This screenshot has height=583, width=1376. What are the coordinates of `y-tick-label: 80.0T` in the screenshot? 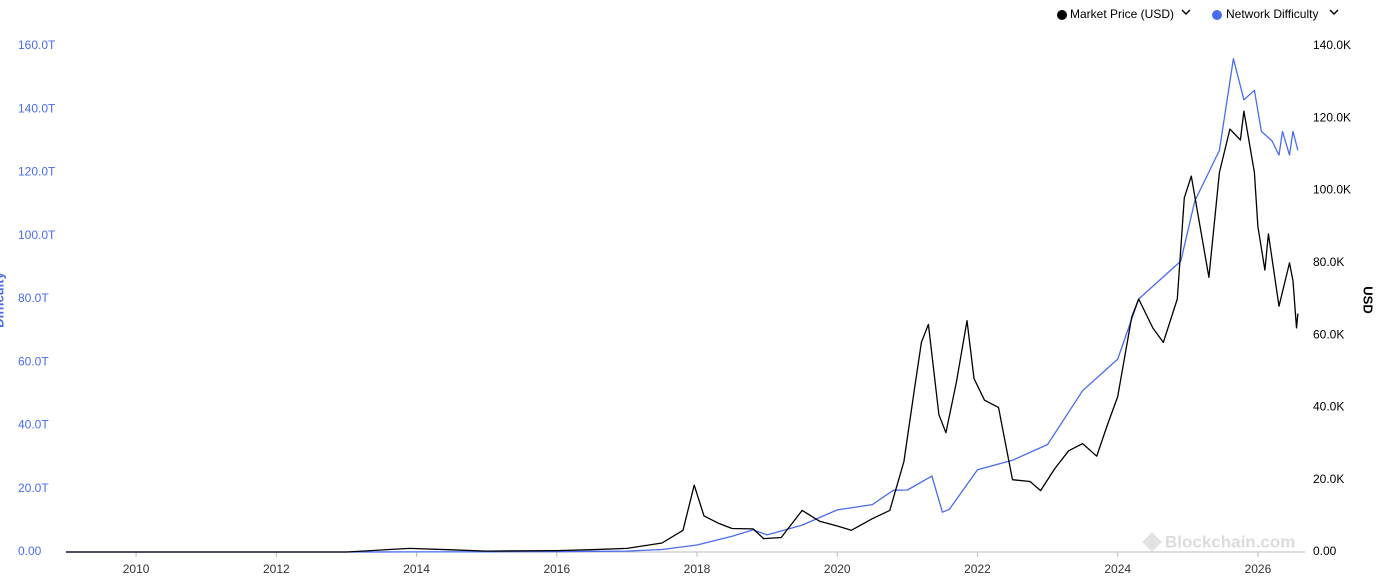 It's located at (33, 298).